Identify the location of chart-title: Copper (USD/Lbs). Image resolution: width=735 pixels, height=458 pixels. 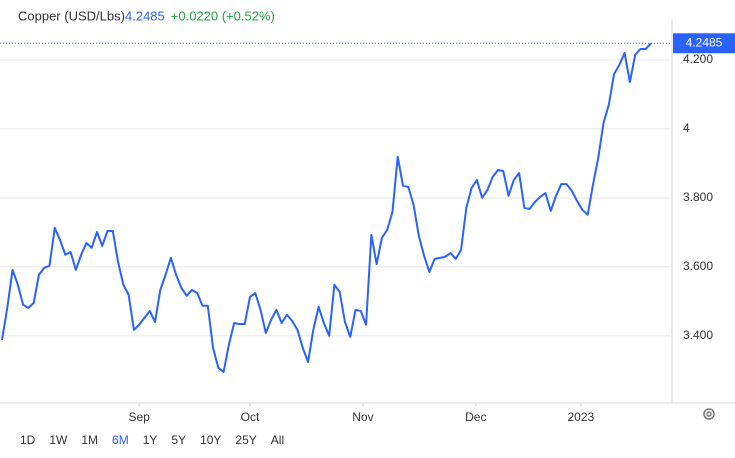
(71, 15).